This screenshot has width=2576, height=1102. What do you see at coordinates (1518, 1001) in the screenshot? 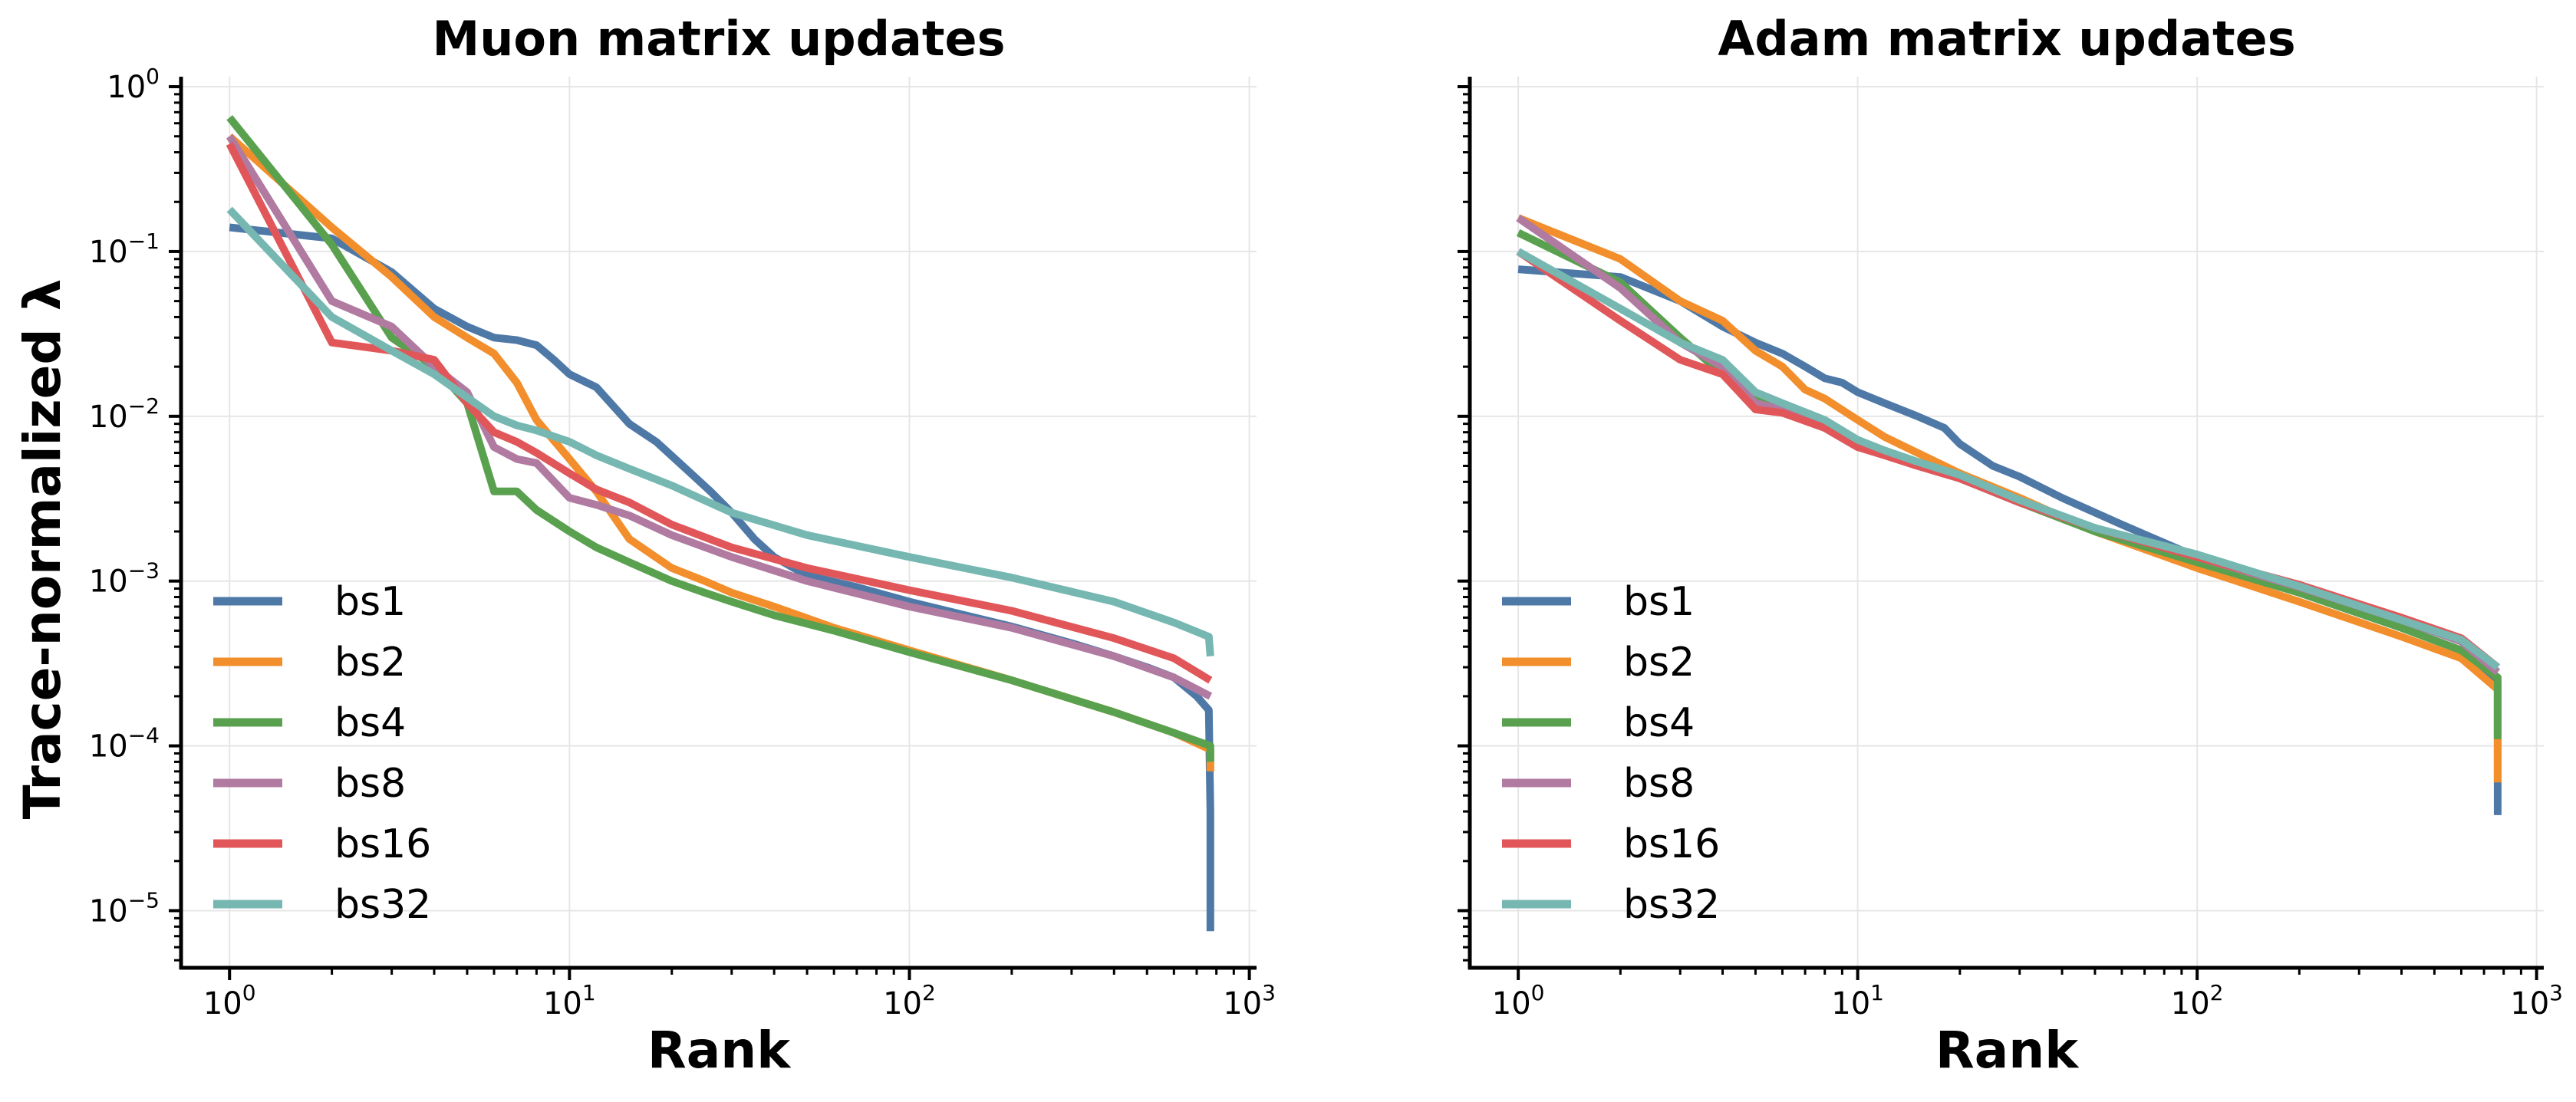
I see `adam-x-tick-label: 10⁰` at bounding box center [1518, 1001].